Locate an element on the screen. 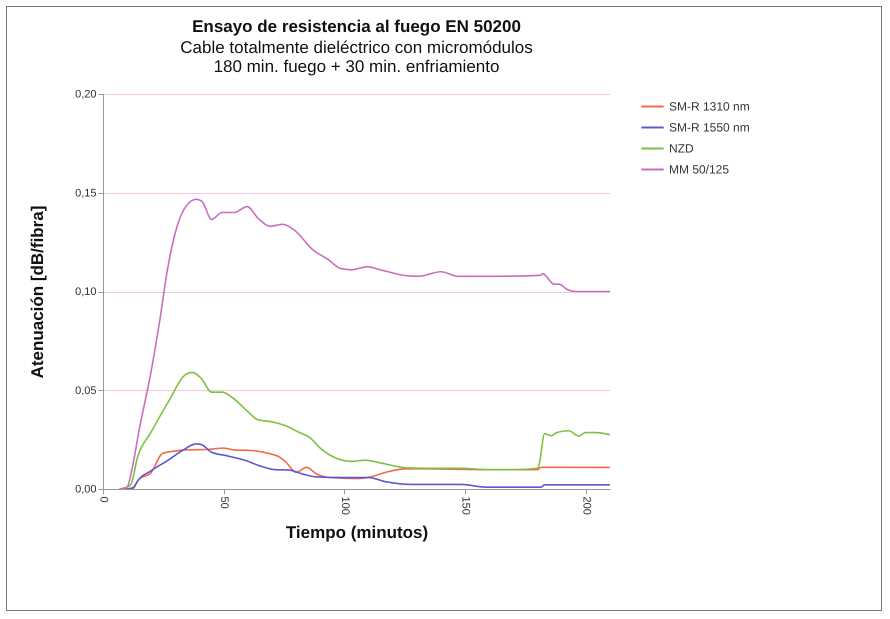 The image size is (890, 619). x-tick-label: 50 is located at coordinates (224, 502).